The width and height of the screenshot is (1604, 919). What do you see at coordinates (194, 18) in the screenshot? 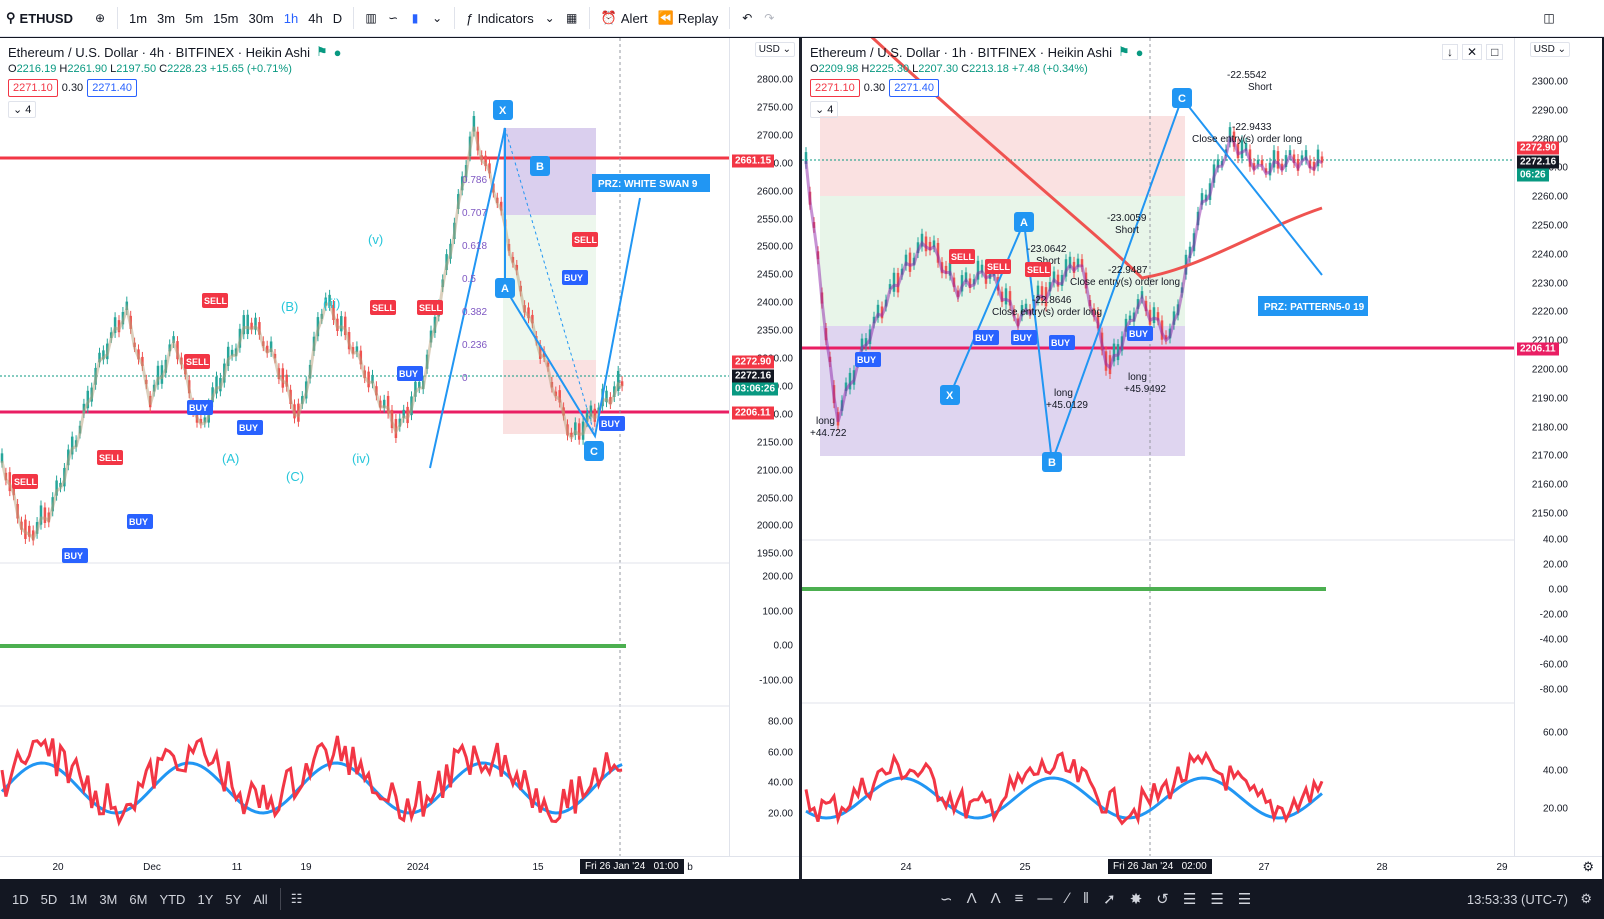
I see `interval-5m: 5m` at bounding box center [194, 18].